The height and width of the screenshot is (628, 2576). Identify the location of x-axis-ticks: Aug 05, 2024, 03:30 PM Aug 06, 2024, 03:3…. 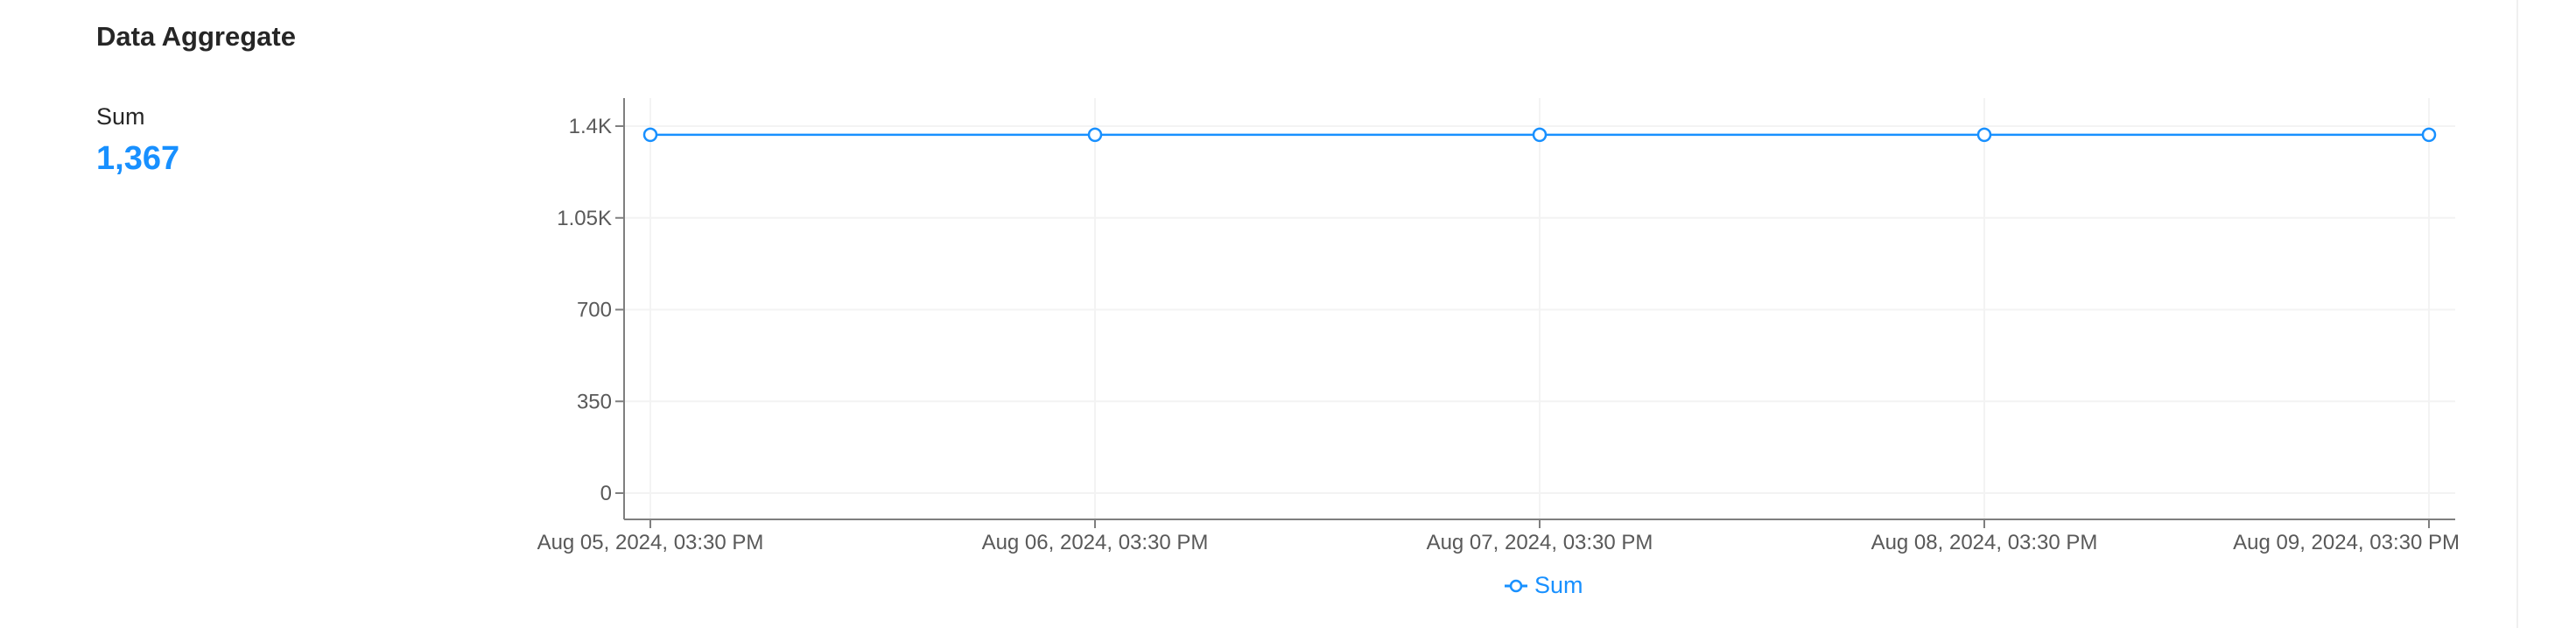
(1498, 536).